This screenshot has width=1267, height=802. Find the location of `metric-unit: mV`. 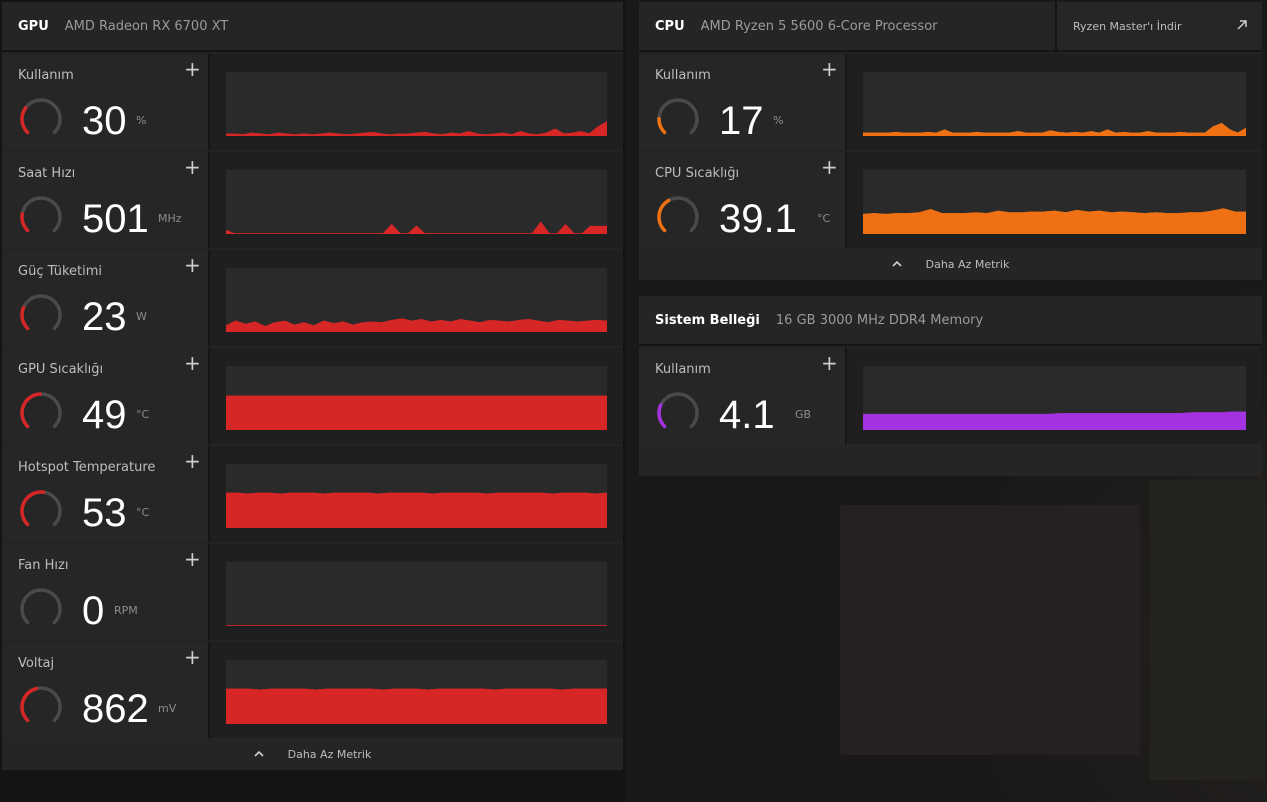

metric-unit: mV is located at coordinates (167, 708).